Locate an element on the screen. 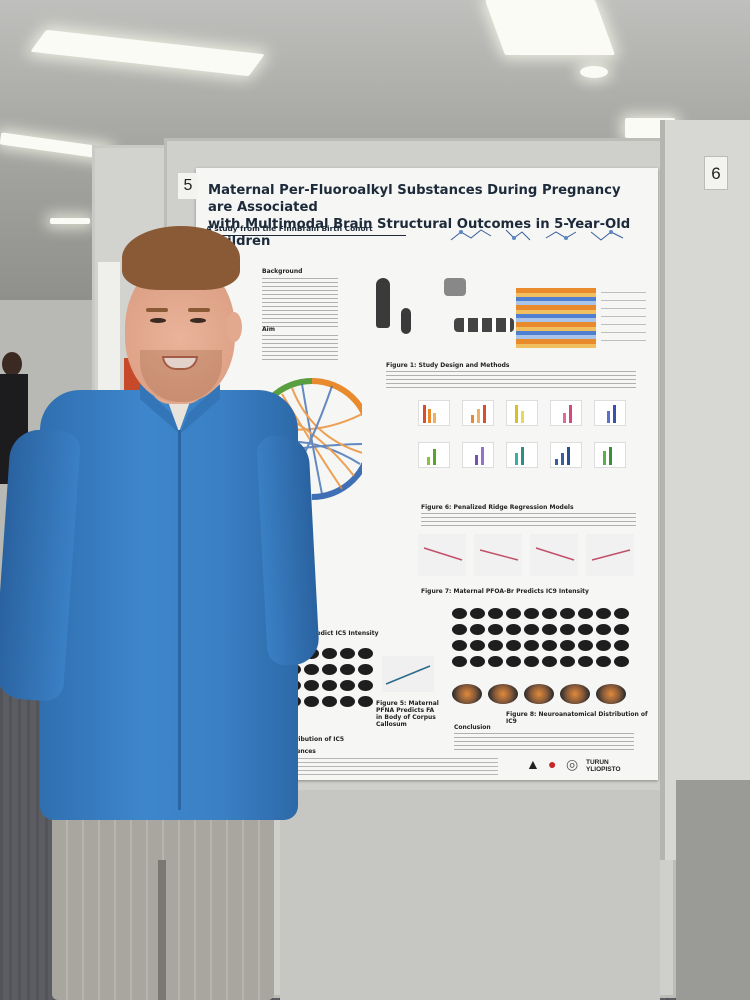 This screenshot has width=750, height=1000. board-number-tag: 6 is located at coordinates (716, 173).